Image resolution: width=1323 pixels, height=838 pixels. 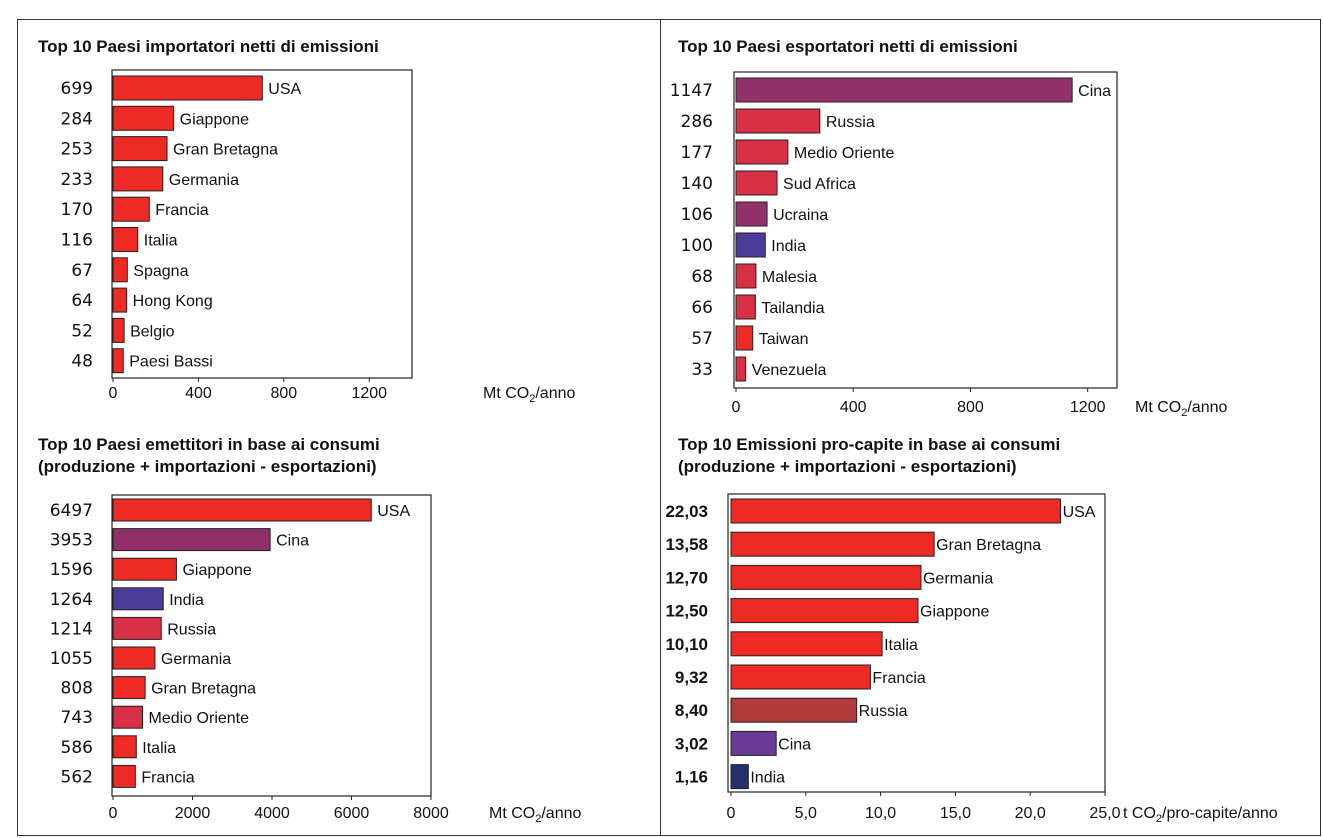 What do you see at coordinates (1030, 813) in the screenshot?
I see `tick-label: 20,0` at bounding box center [1030, 813].